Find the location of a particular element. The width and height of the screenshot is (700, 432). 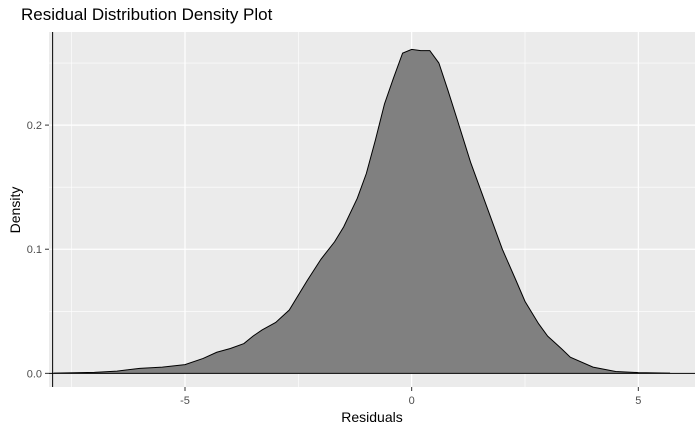

y-tick-label: 0.2 is located at coordinates (34, 126).